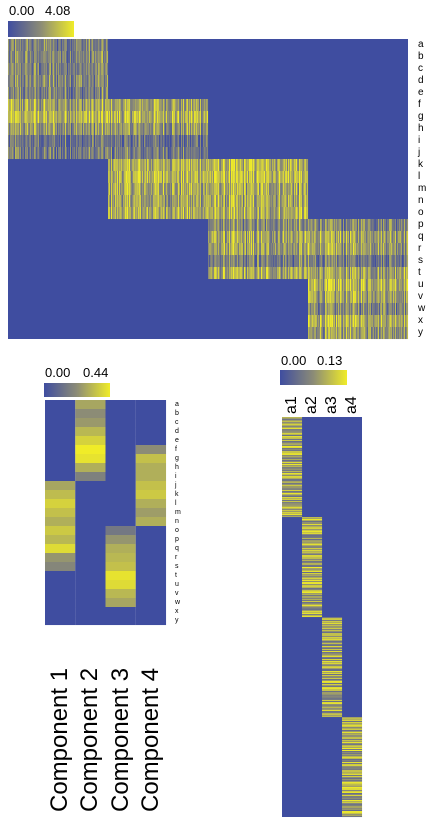 This screenshot has width=432, height=826. What do you see at coordinates (421, 236) in the screenshot?
I see `heatmap-1-row-label: q` at bounding box center [421, 236].